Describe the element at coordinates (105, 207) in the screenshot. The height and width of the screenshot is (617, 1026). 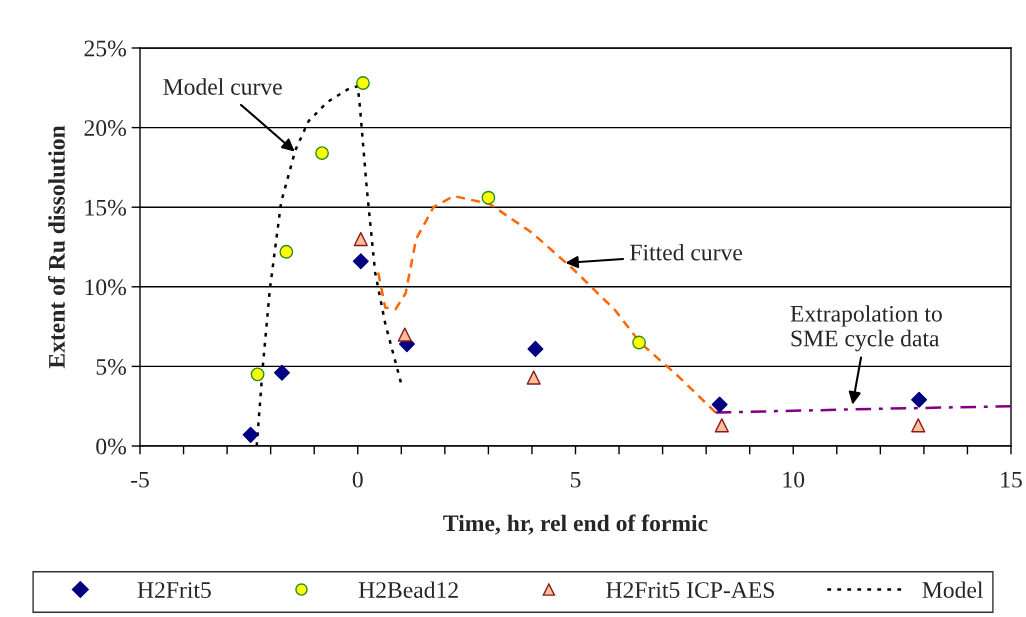
I see `y-tick-label: 15%` at that location.